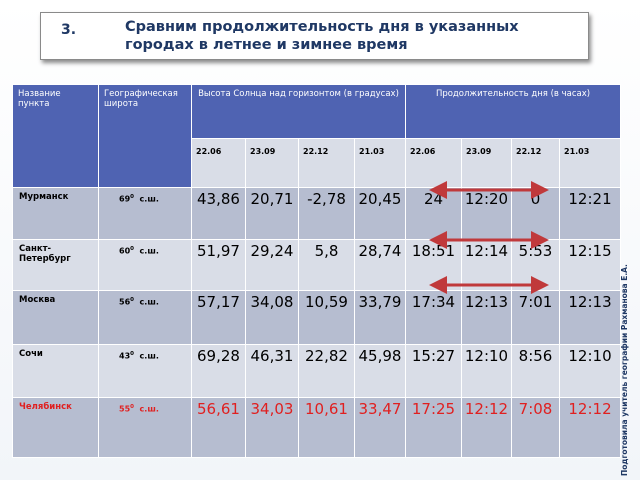 This screenshot has width=640, height=480. I want to click on sun-value: 34,08, so click(272, 317).